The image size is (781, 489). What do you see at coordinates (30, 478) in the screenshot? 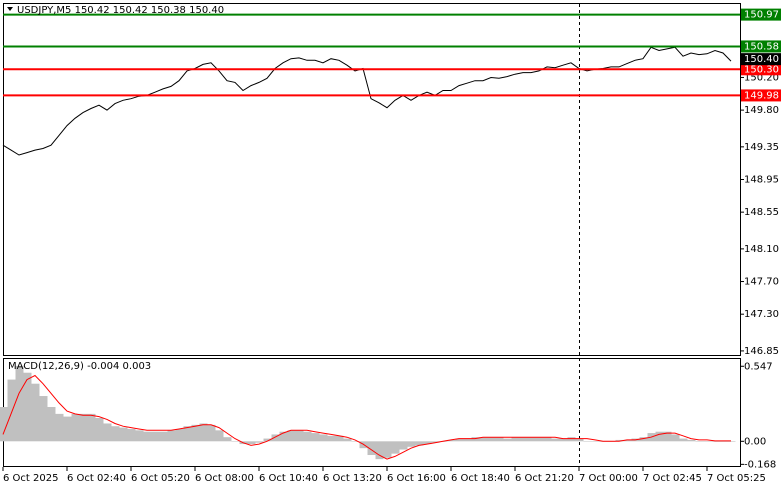
I see `x-tick-label: 6 Oct 2025` at bounding box center [30, 478].